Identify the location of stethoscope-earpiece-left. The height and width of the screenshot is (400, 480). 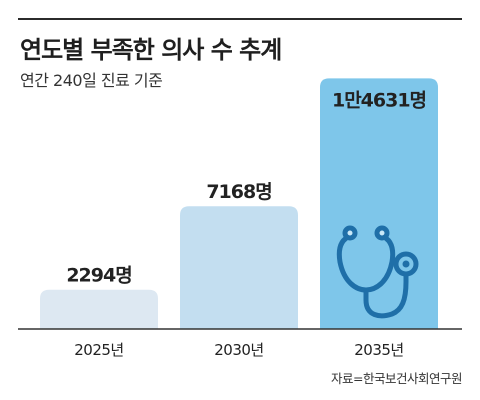
(350, 233).